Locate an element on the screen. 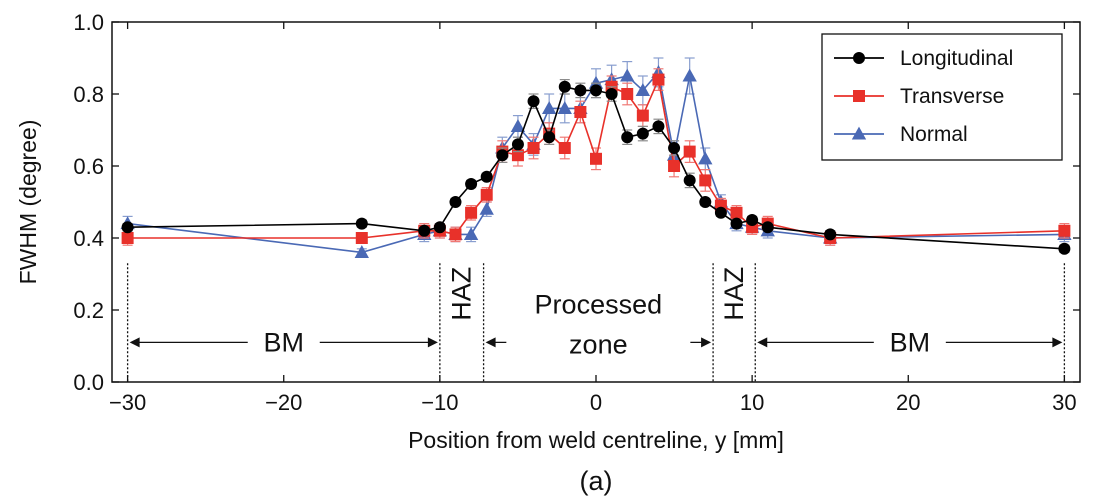 The image size is (1095, 500). legend-label-normal: Normal is located at coordinates (934, 134).